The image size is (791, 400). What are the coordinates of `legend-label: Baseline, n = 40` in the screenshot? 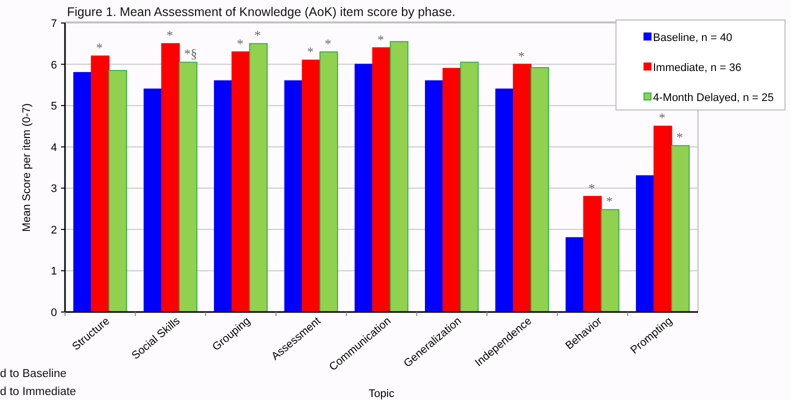 It's located at (692, 38).